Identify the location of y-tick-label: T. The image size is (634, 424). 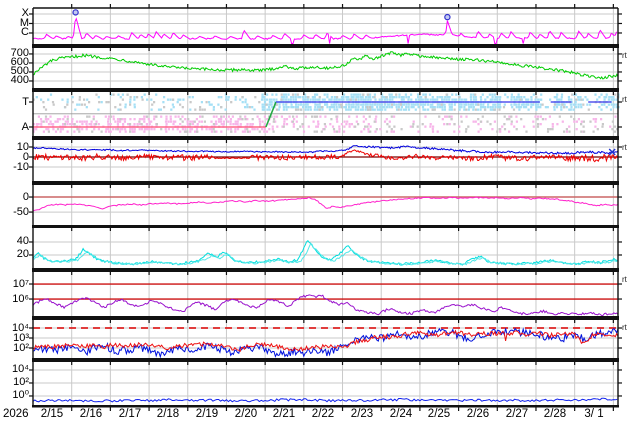
(25, 101).